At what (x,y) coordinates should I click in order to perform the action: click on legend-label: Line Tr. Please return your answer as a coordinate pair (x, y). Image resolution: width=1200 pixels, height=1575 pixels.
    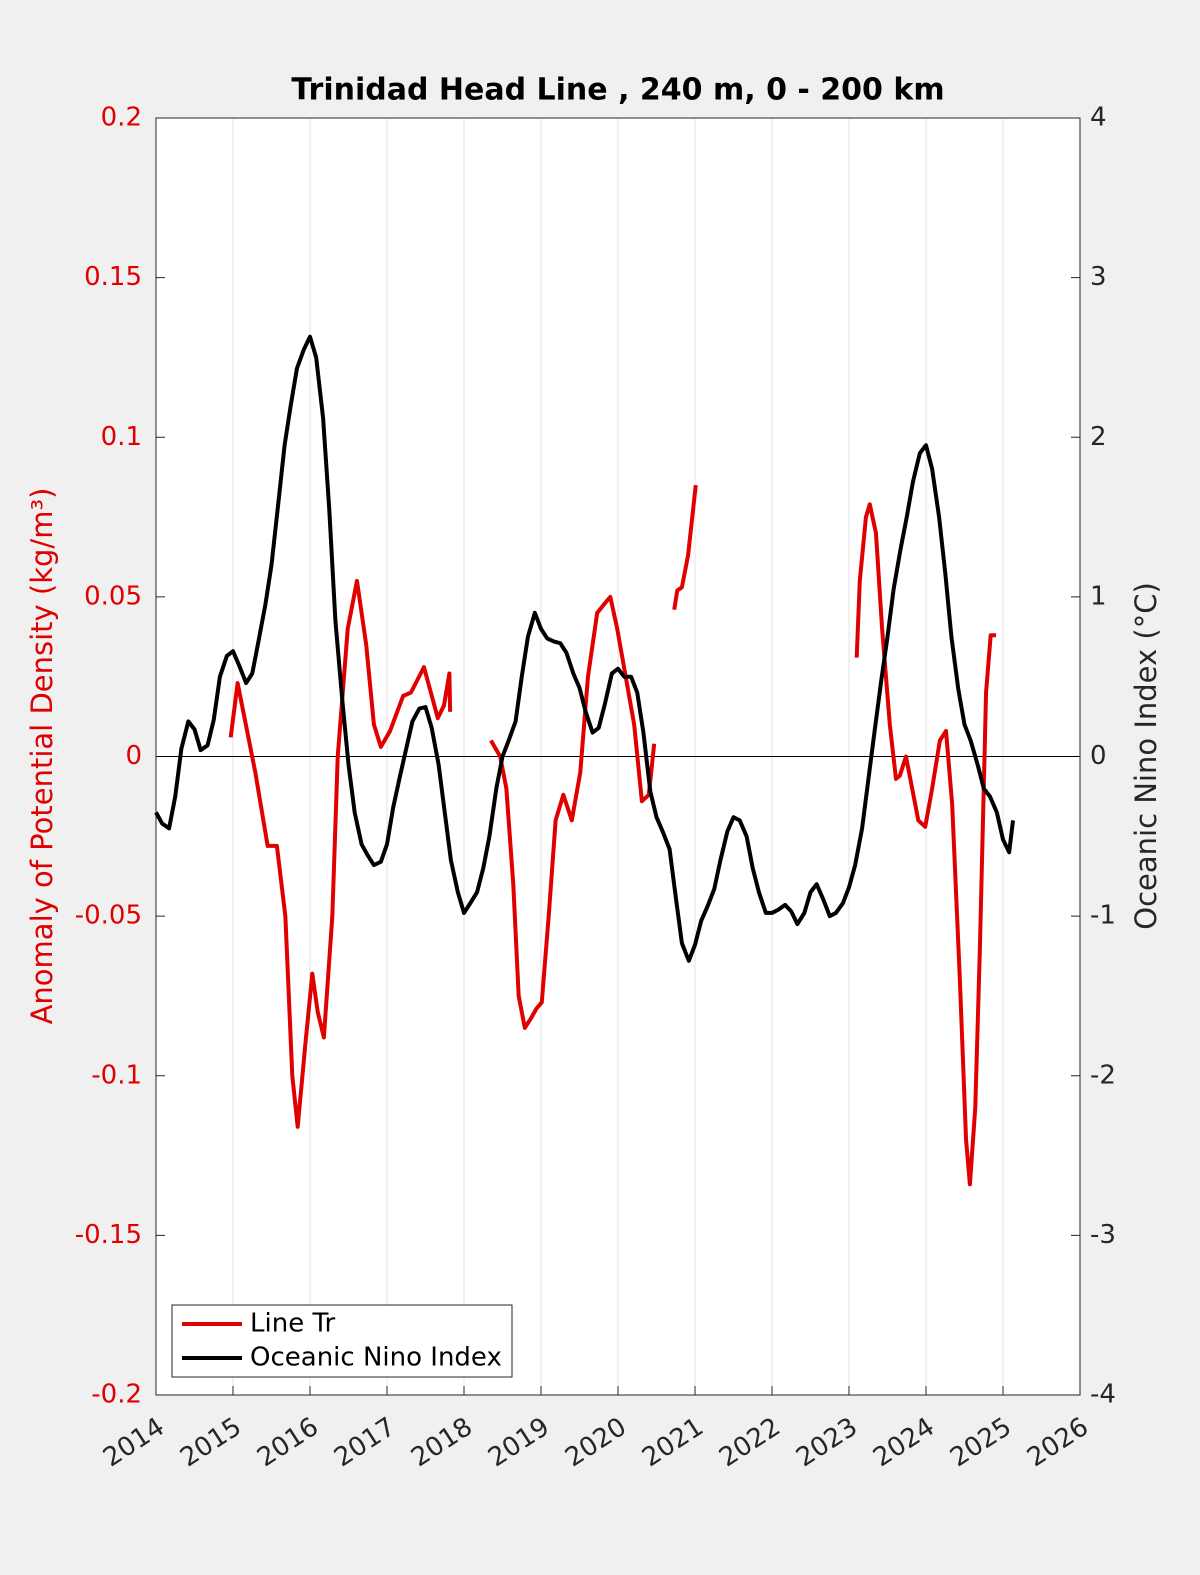
    Looking at the image, I should click on (293, 1324).